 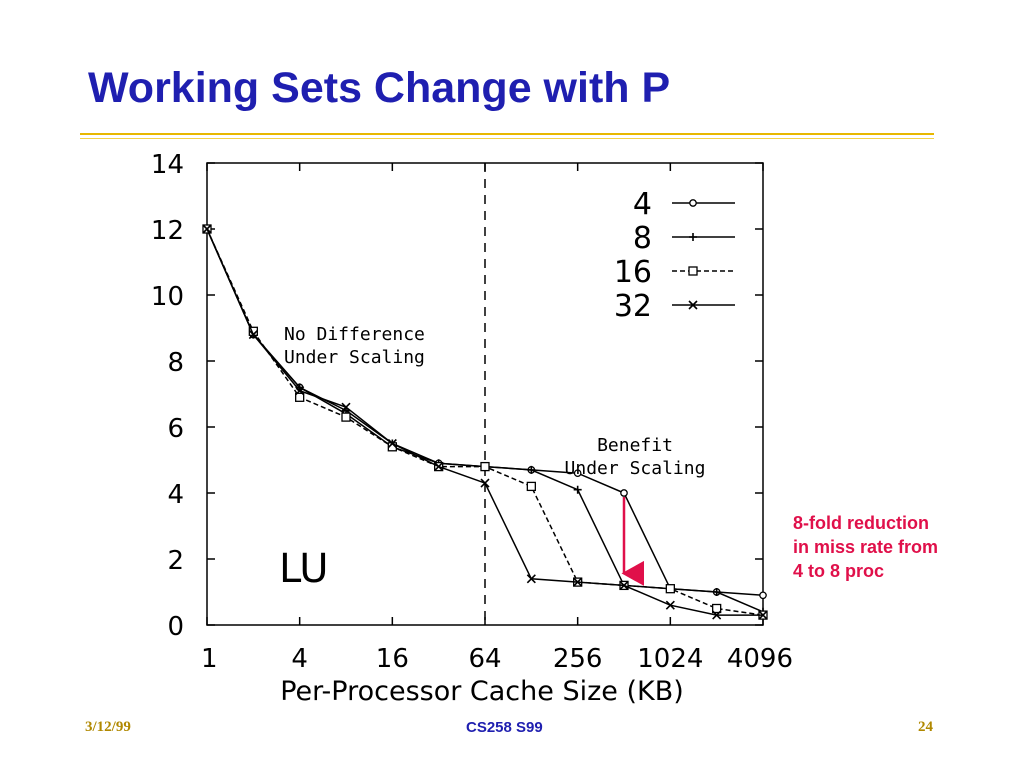 I want to click on footer-course: CS258 S99, so click(x=504, y=727).